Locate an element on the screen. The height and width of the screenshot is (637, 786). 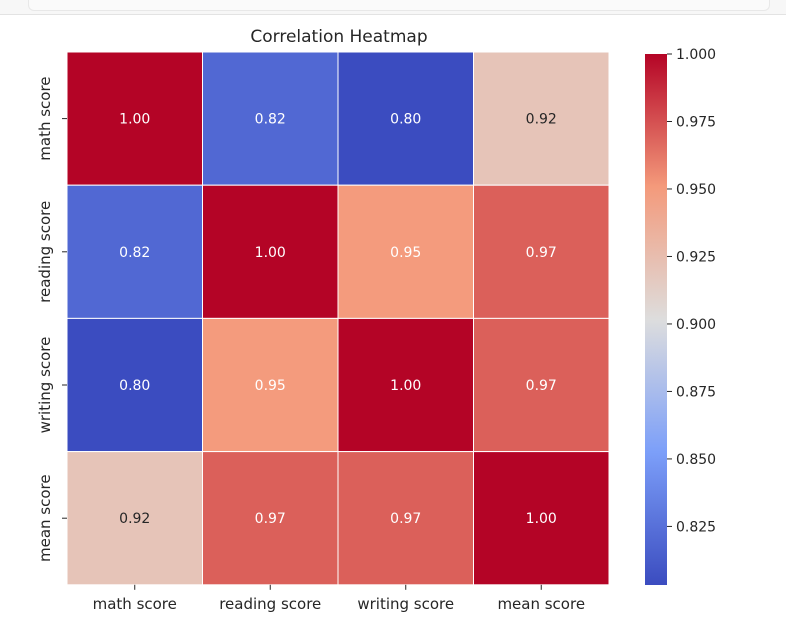
y-tick-label: math score is located at coordinates (45, 118).